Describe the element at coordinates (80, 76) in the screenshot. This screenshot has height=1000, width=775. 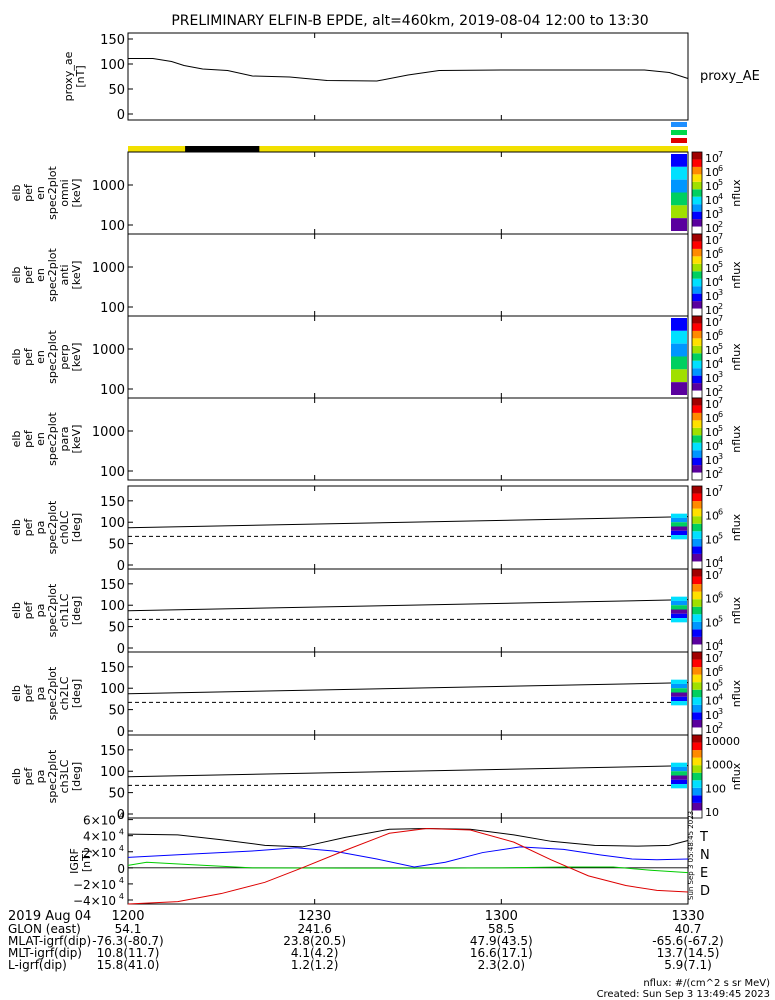
I see `proxy-ae-ylabel: [nT]` at that location.